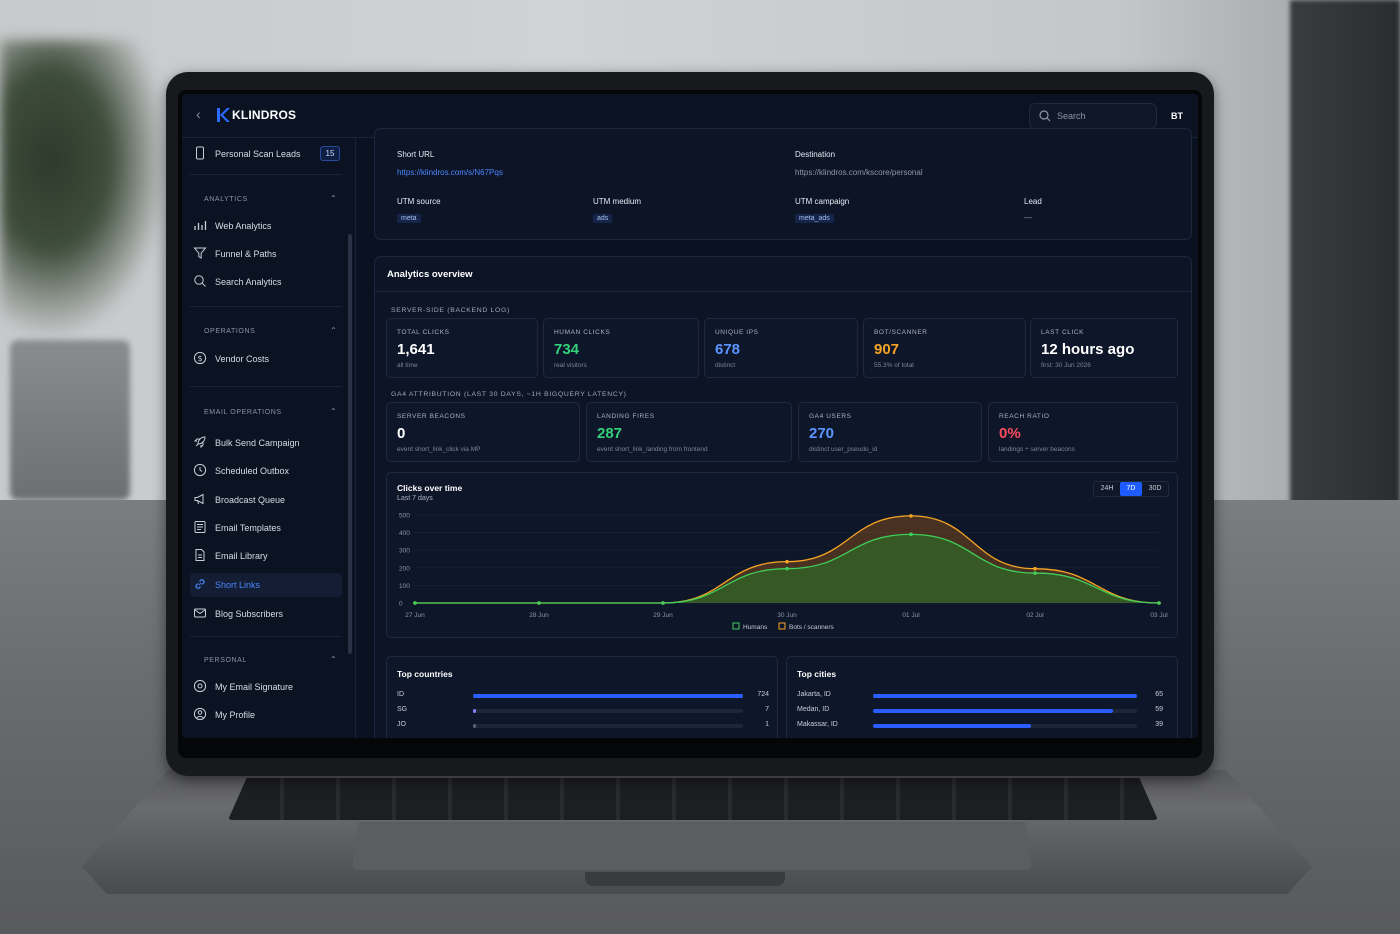  What do you see at coordinates (70, 420) in the screenshot?
I see `background-pot` at bounding box center [70, 420].